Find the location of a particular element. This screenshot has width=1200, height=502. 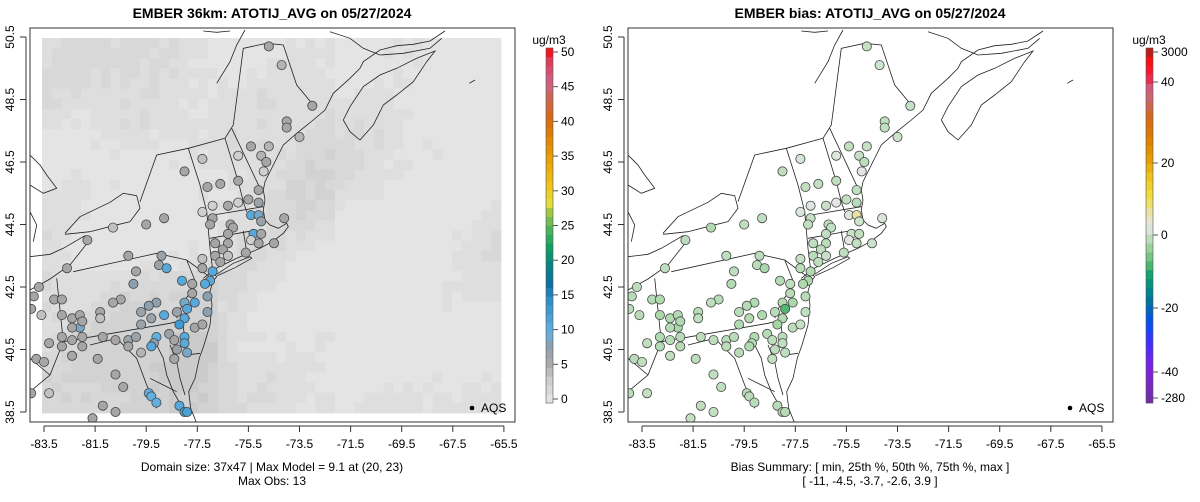

x-tick-label: -83.5 is located at coordinates (44, 444).